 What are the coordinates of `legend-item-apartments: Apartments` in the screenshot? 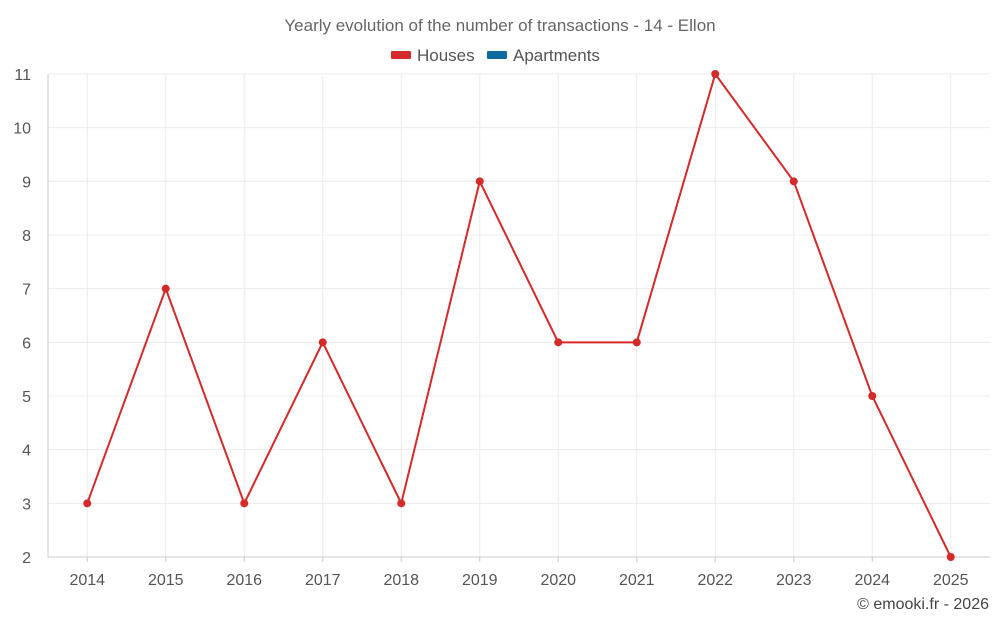 It's located at (543, 55).